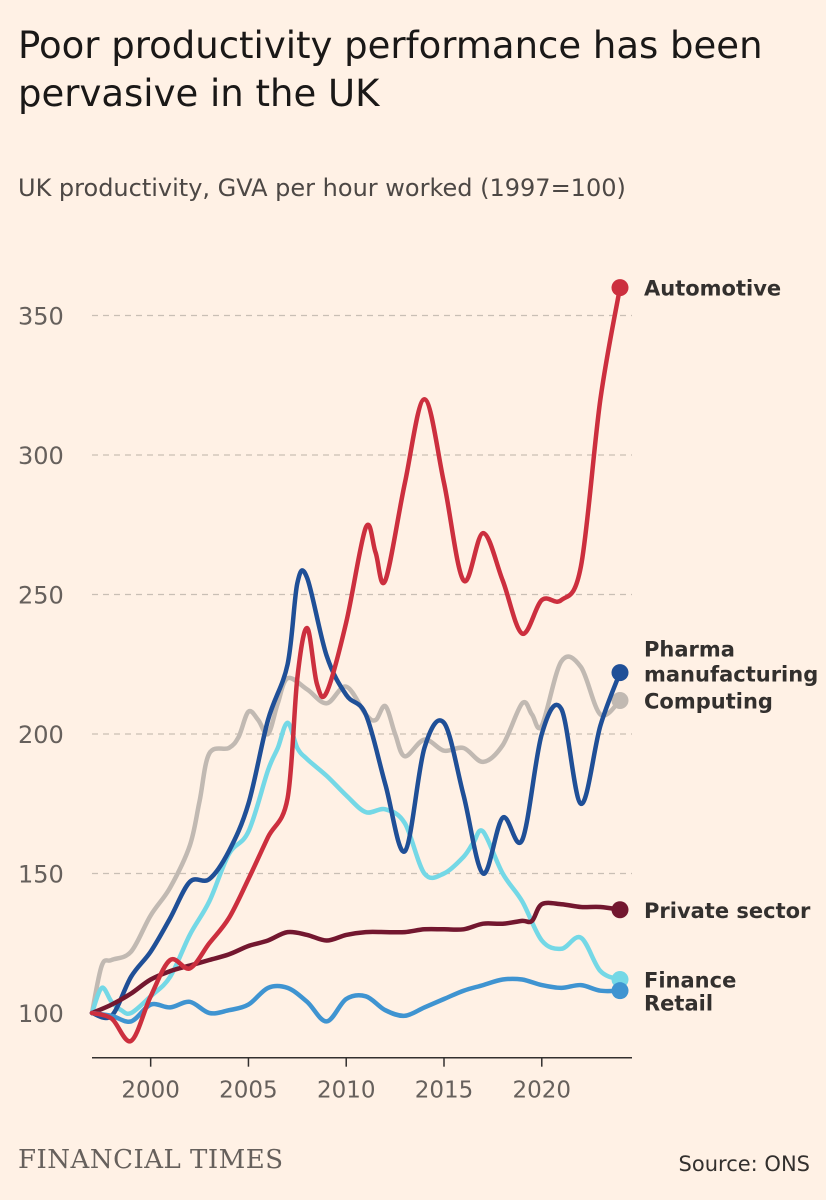 This screenshot has width=826, height=1200. What do you see at coordinates (620, 701) in the screenshot?
I see `end-dot-computing` at bounding box center [620, 701].